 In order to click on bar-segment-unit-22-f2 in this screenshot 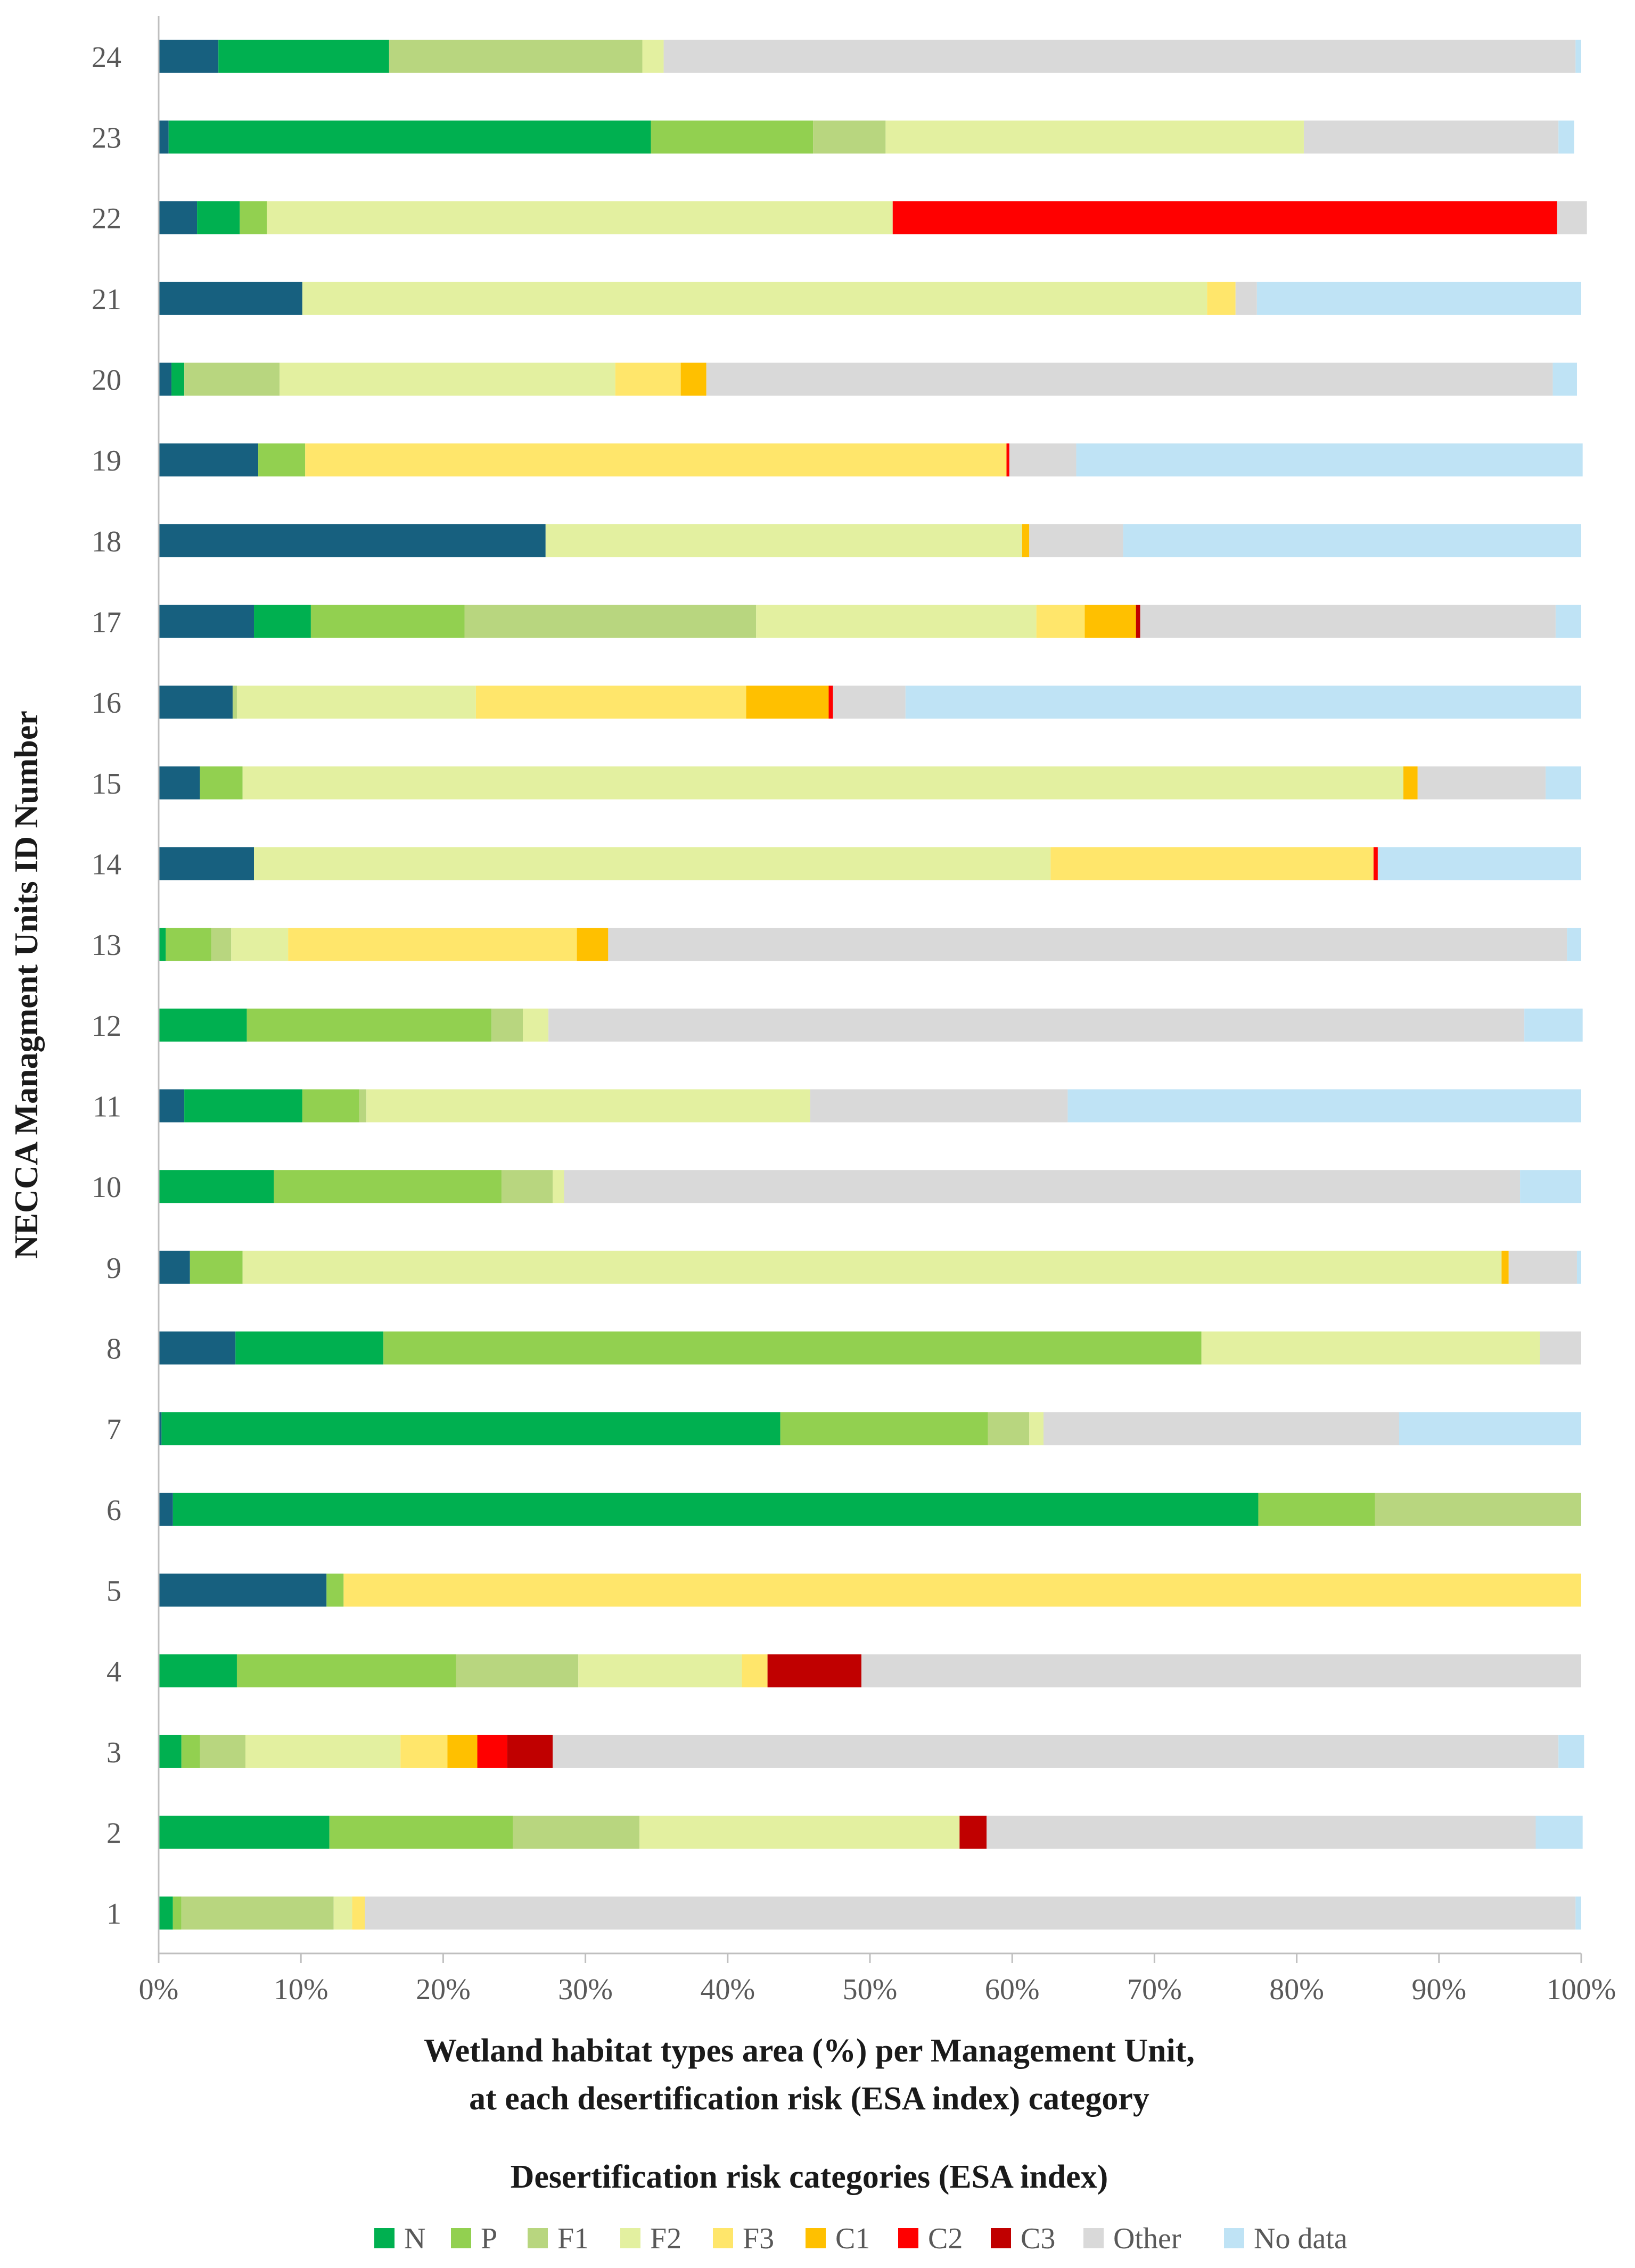, I will do `click(580, 218)`.